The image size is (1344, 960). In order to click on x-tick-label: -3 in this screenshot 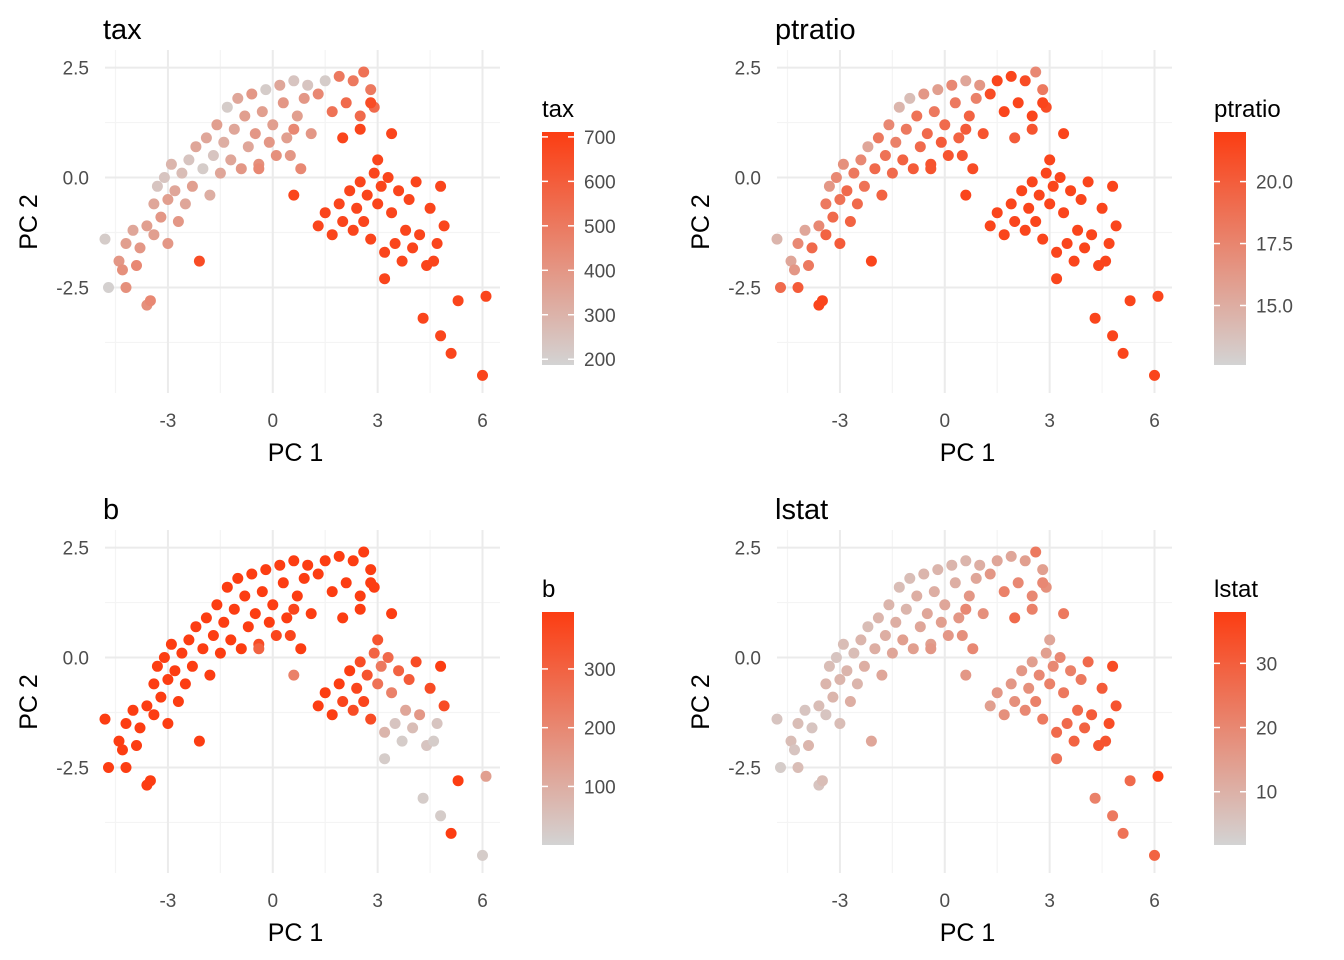, I will do `click(839, 901)`.